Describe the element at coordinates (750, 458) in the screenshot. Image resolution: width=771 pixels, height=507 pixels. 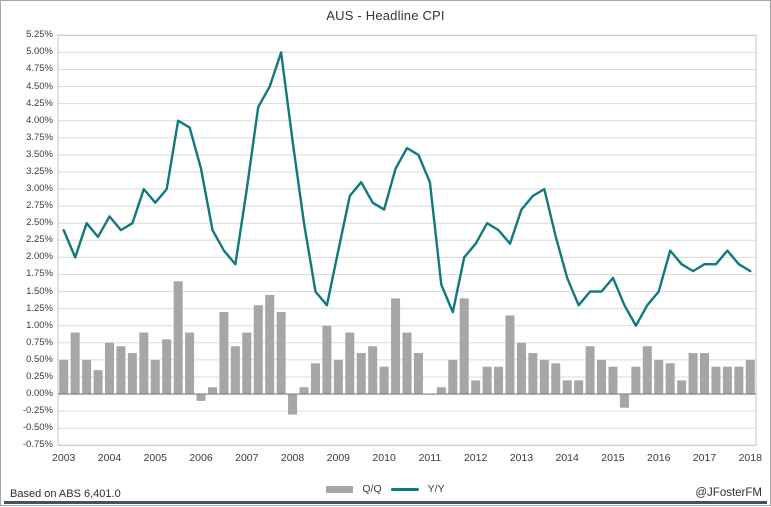
I see `x-axis-tick-label: 2018` at that location.